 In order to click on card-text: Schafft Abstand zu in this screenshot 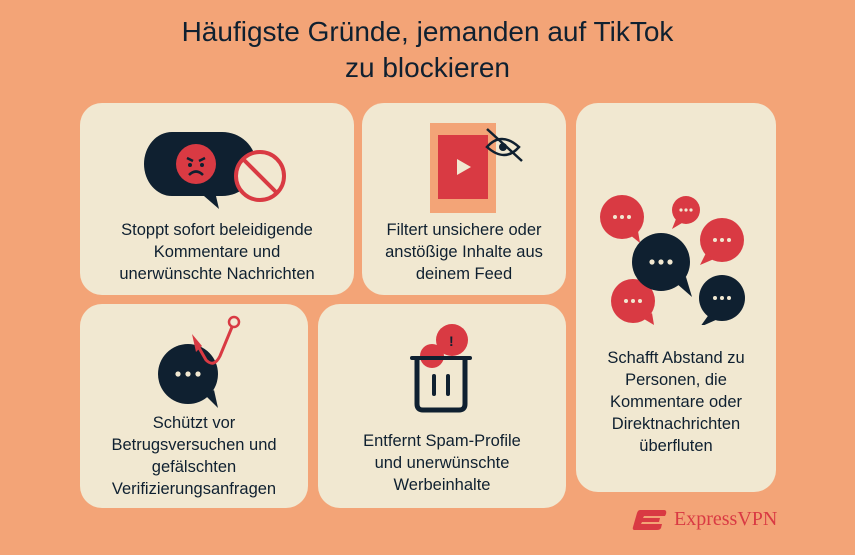, I will do `click(676, 358)`.